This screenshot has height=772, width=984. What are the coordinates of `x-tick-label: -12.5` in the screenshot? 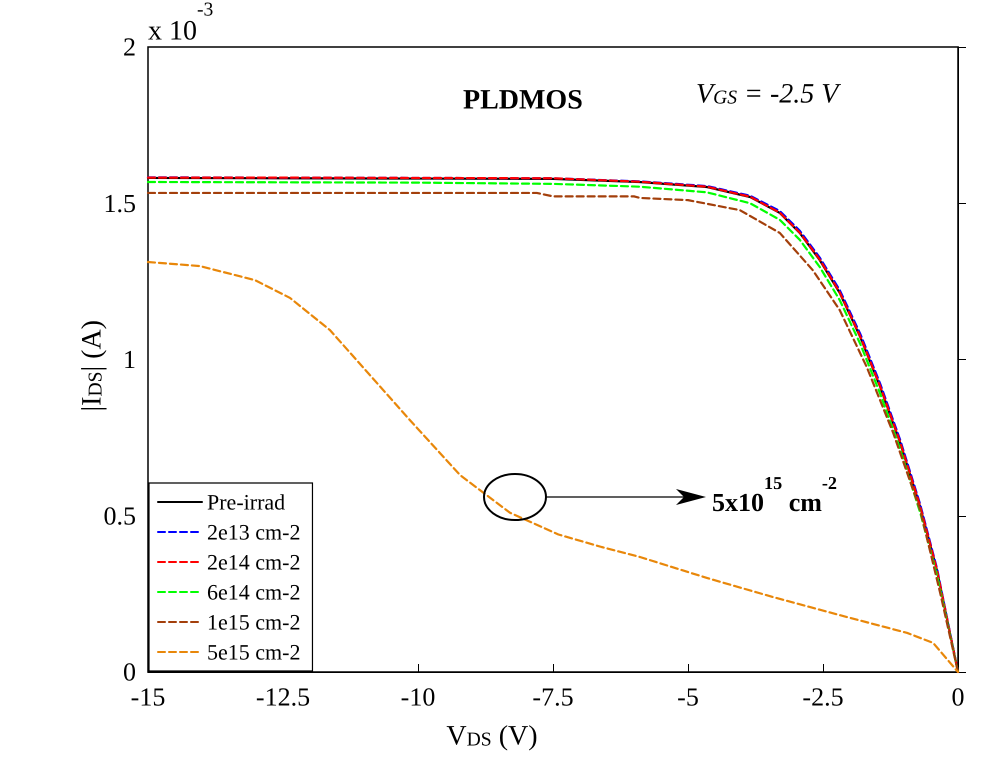 It's located at (283, 697).